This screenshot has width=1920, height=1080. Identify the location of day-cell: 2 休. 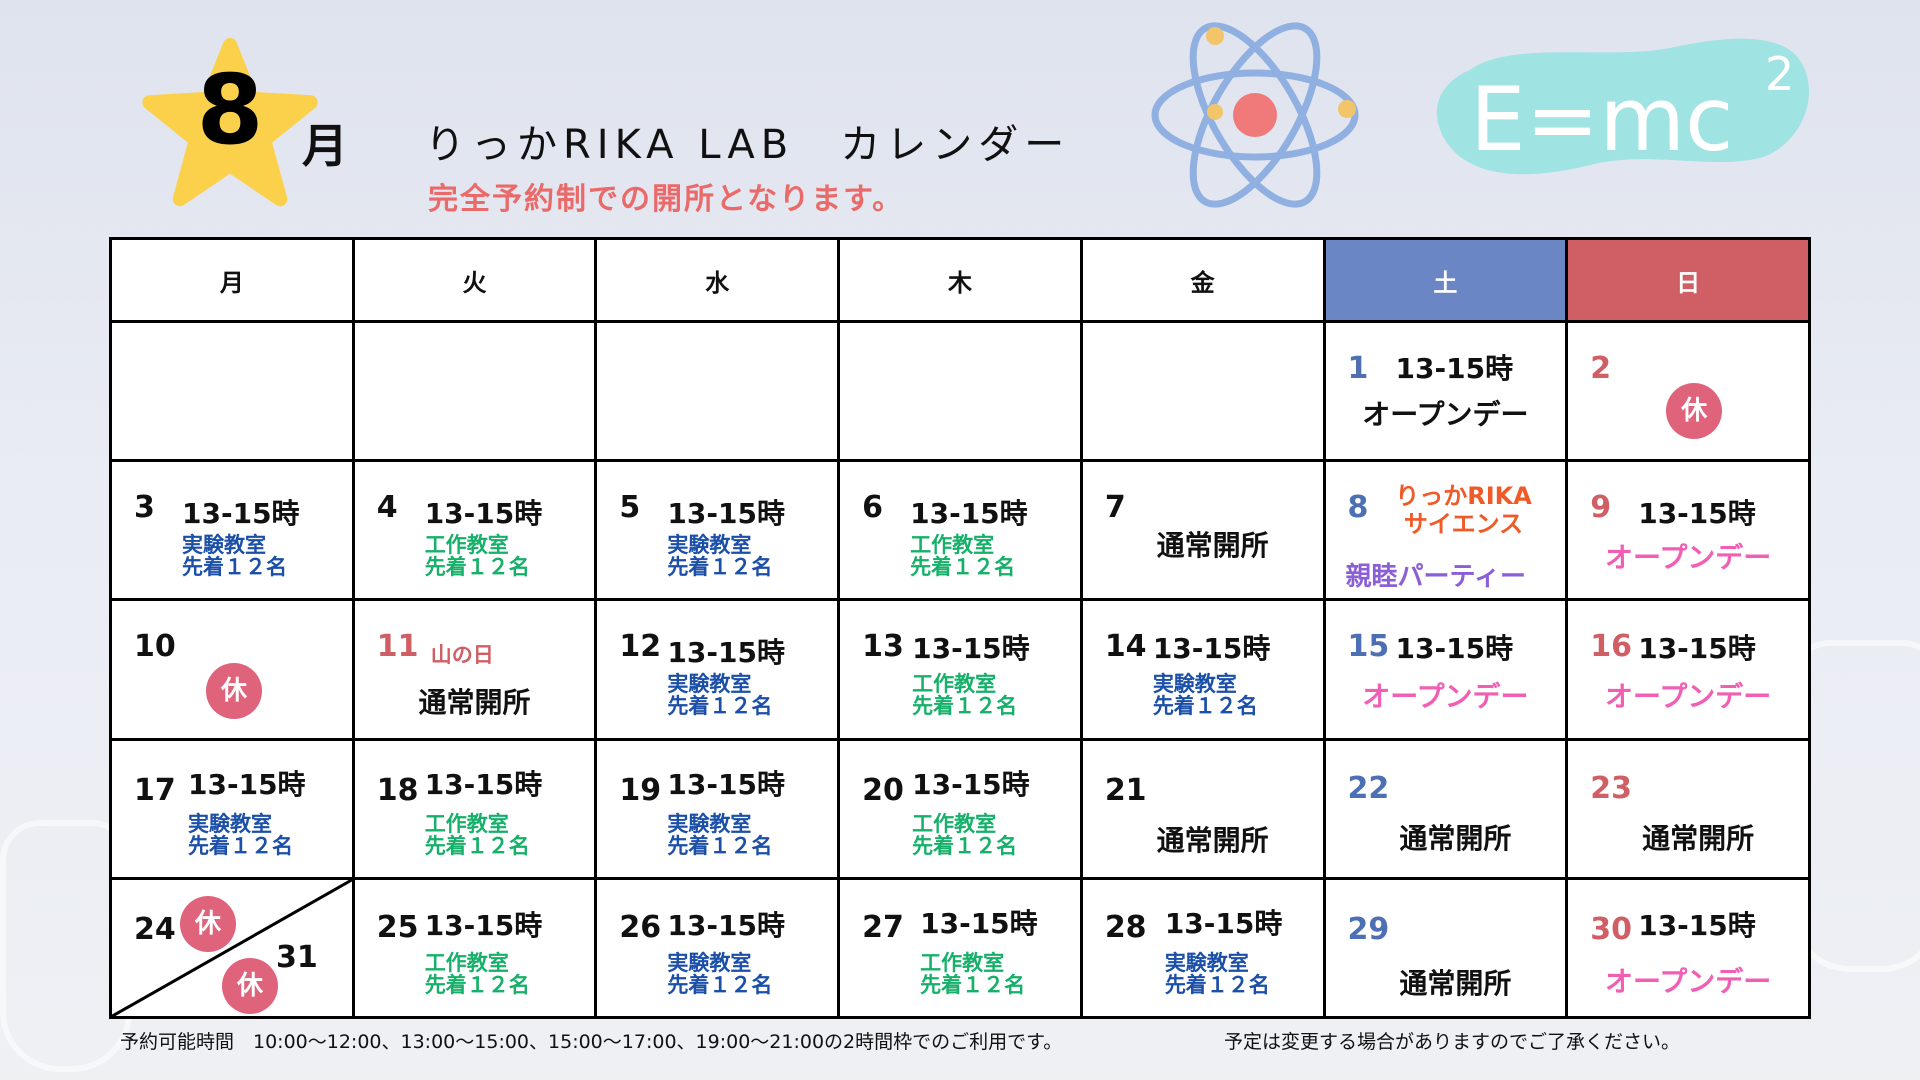
(1688, 391).